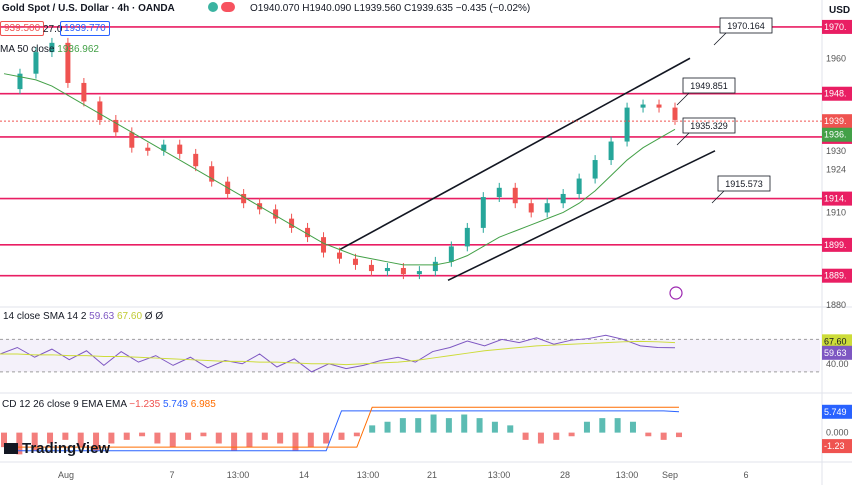 The width and height of the screenshot is (852, 485). Describe the element at coordinates (66, 475) in the screenshot. I see `time-axis-label: Aug` at that location.